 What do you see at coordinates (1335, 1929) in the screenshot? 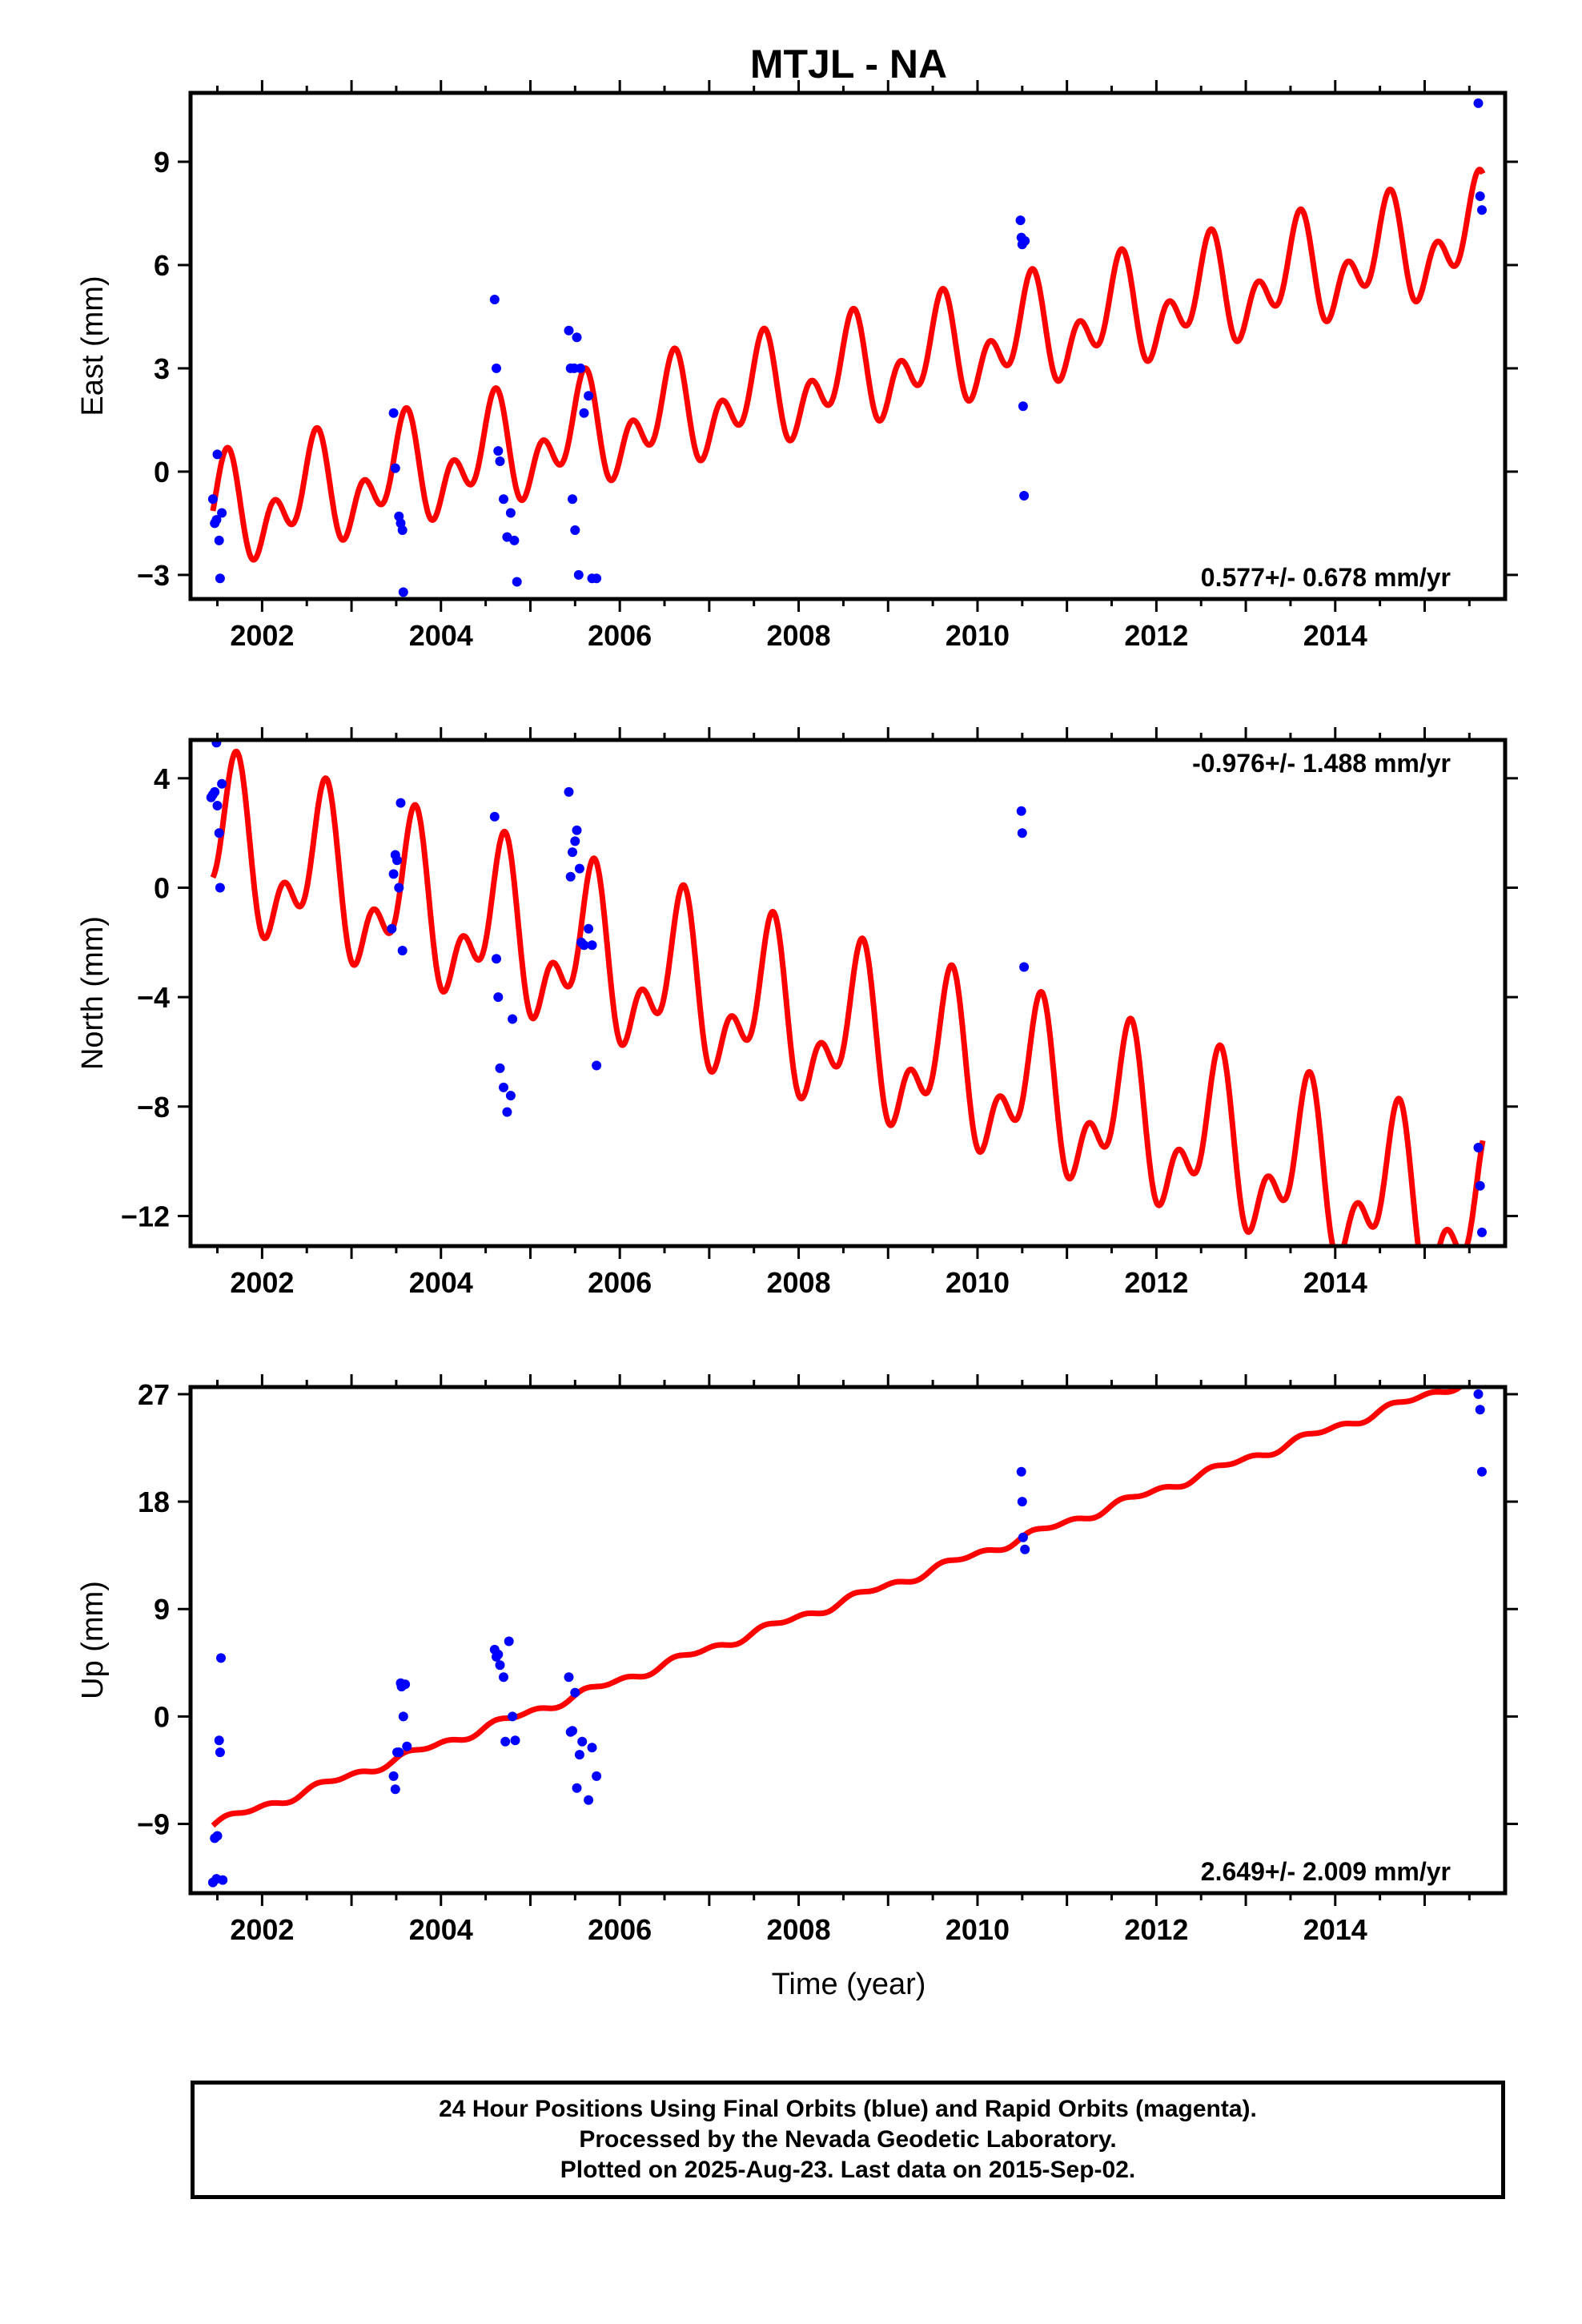
I see `up-x-tick-label: 2014` at bounding box center [1335, 1929].